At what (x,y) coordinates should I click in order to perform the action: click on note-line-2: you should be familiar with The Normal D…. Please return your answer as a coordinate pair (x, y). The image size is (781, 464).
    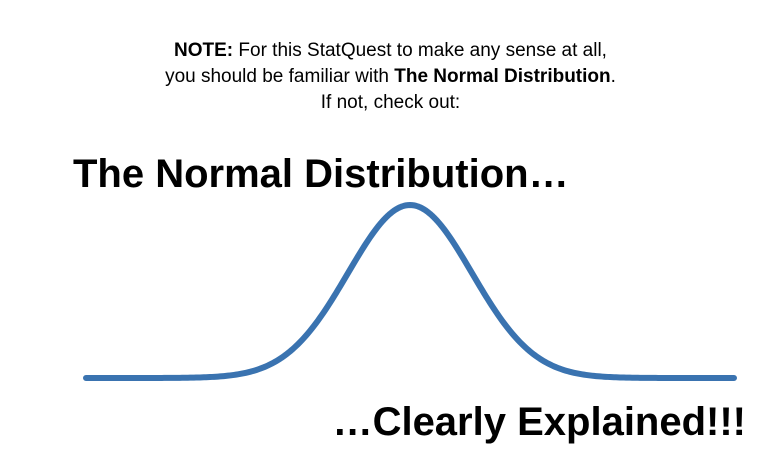
    Looking at the image, I should click on (390, 77).